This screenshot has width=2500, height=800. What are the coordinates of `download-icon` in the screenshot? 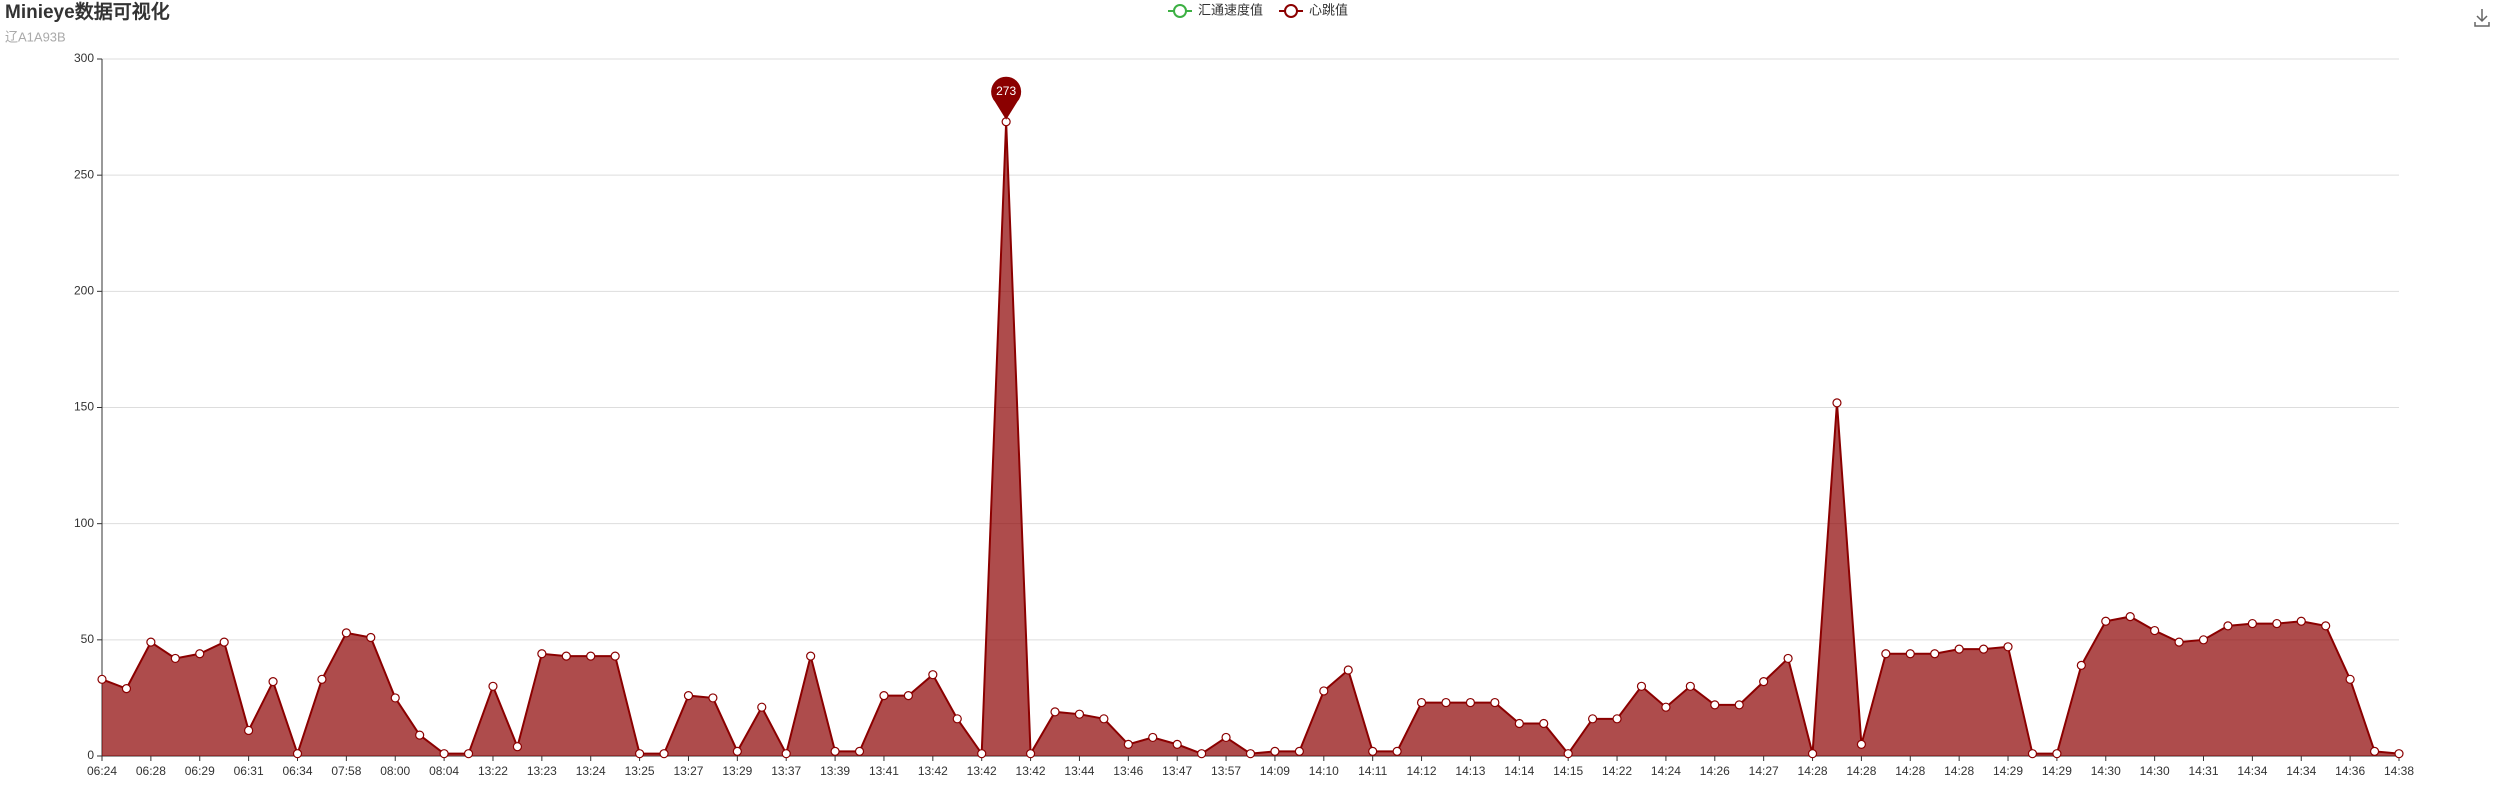 It's located at (2482, 18).